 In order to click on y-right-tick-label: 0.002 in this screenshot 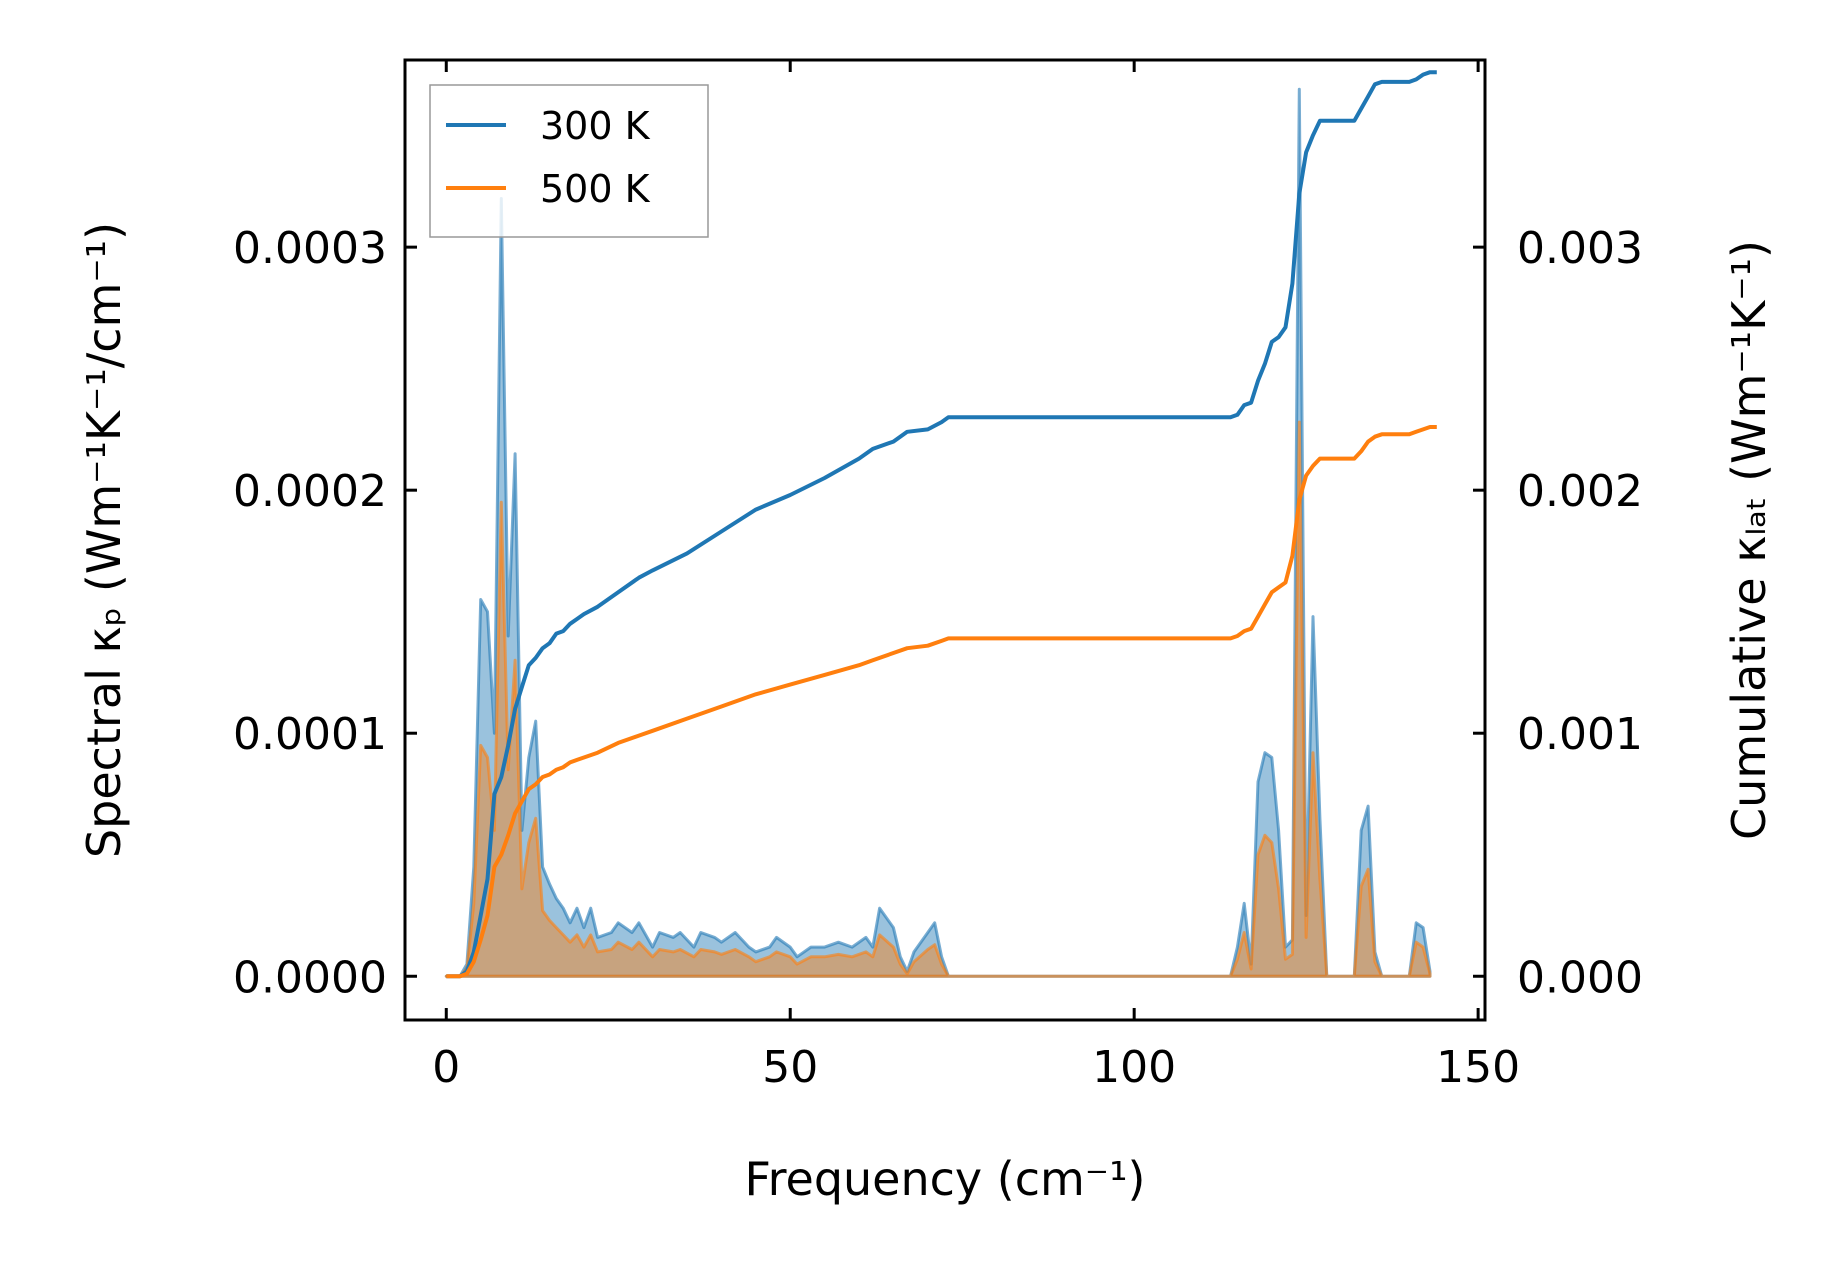, I will do `click(1580, 491)`.